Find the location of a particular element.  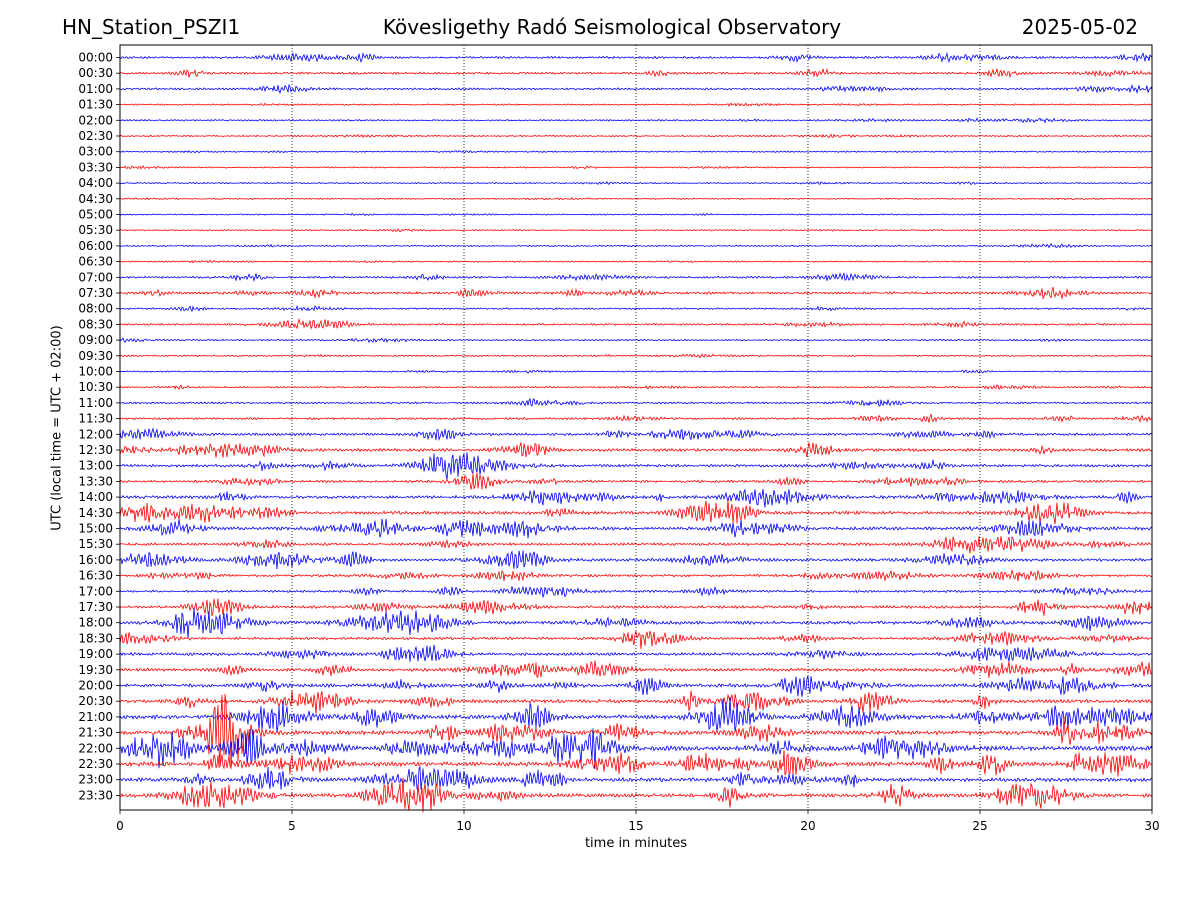

row-label-0130: 01:30 is located at coordinates (95, 105).